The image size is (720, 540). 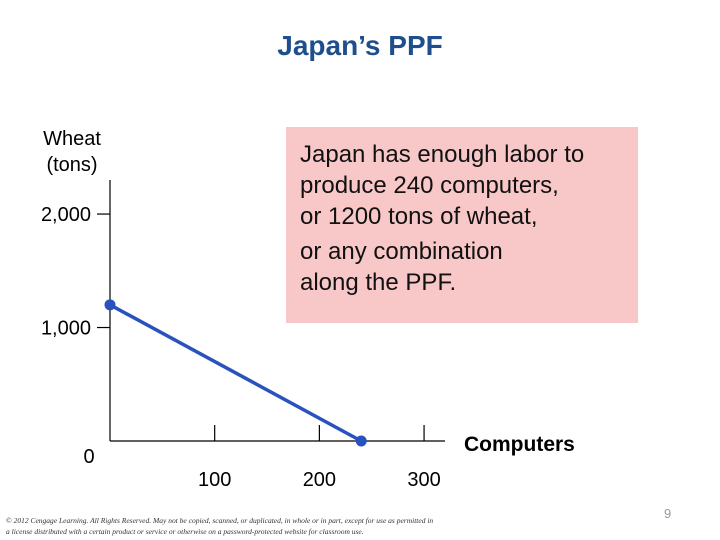 I want to click on y-axis-label: Wheat (tons), so click(x=72, y=152).